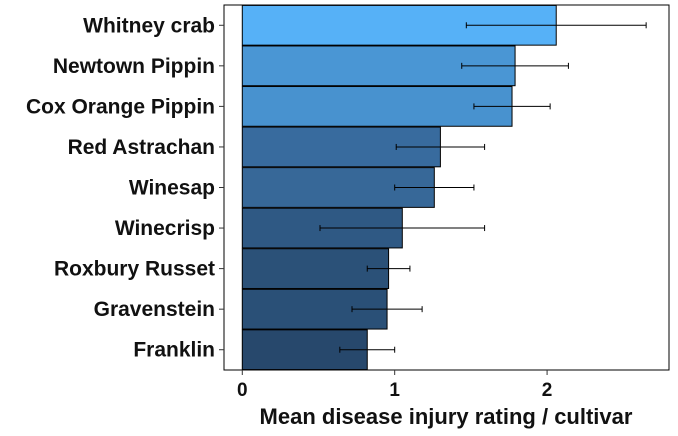  I want to click on category-label: Cox Orange Pippin, so click(120, 106).